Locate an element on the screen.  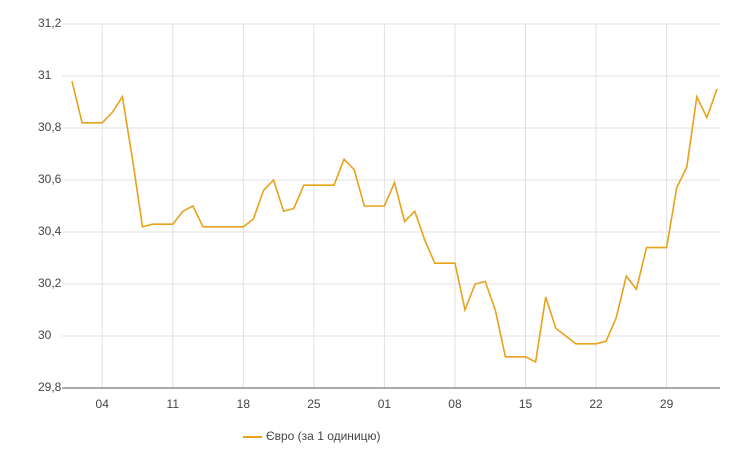
y-tick-label: 30,4 is located at coordinates (50, 231).